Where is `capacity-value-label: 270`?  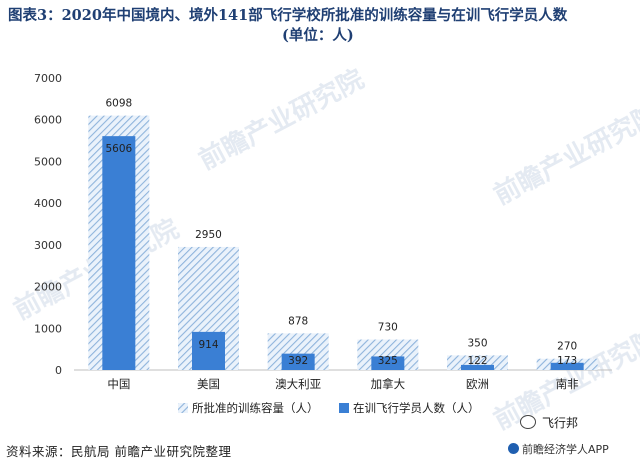 capacity-value-label: 270 is located at coordinates (567, 347).